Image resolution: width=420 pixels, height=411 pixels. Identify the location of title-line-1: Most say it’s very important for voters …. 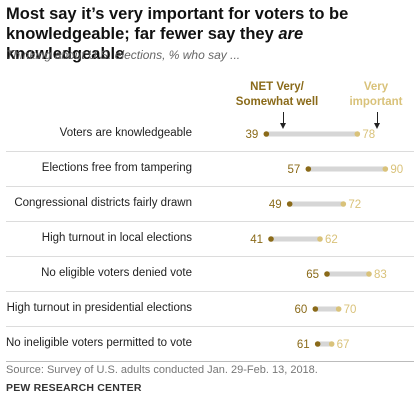
(177, 14).